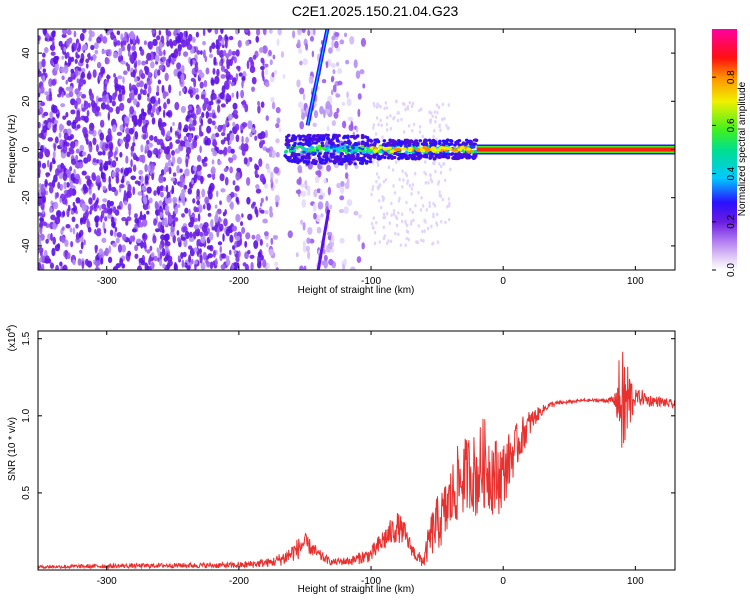 Image resolution: width=750 pixels, height=600 pixels. I want to click on spectrogram-y-tick-label: 0, so click(26, 149).